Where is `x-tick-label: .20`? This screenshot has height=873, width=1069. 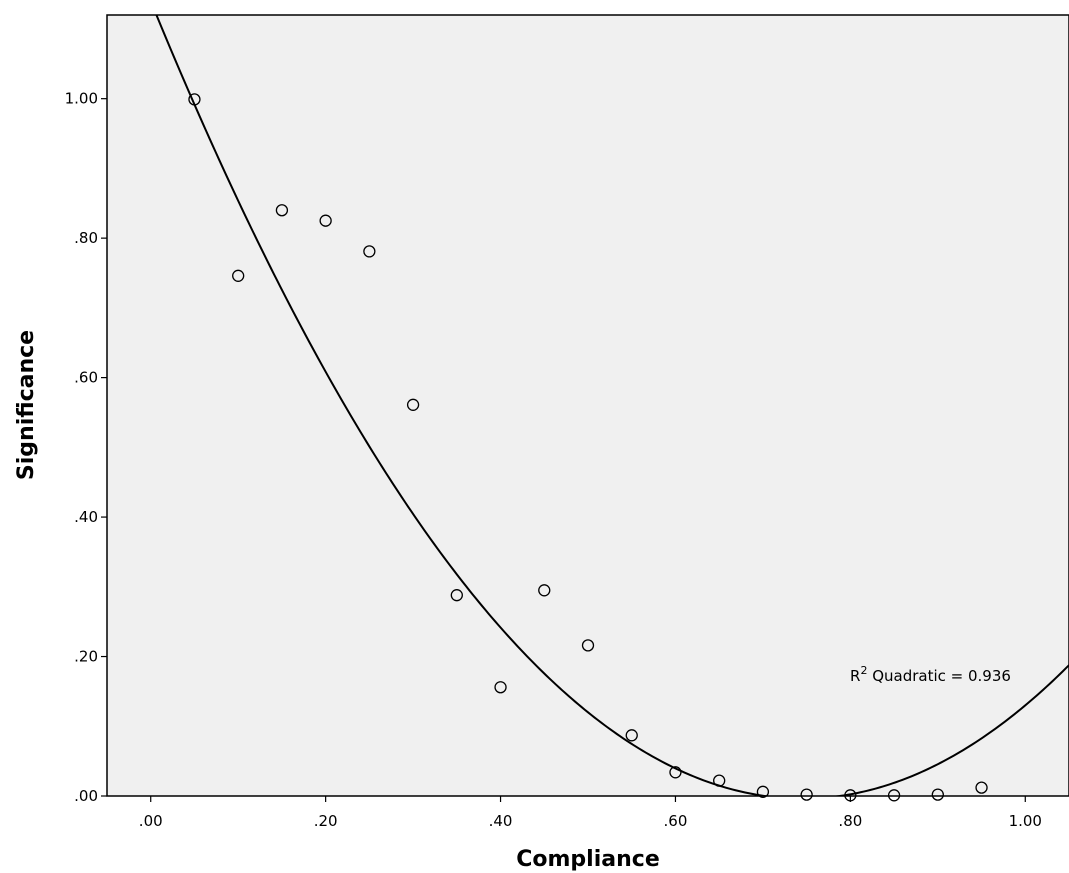 x-tick-label: .20 is located at coordinates (326, 821).